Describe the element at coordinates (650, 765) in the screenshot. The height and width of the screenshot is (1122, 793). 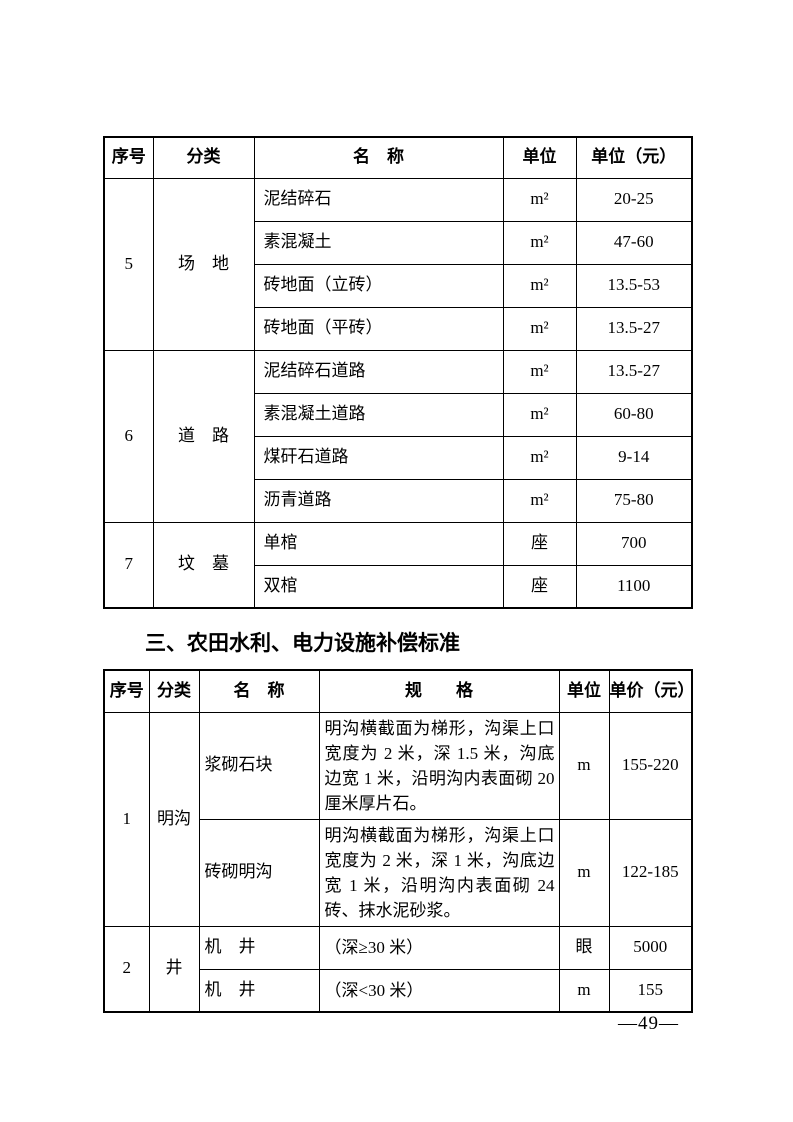
I see `cell-price: 155-220` at that location.